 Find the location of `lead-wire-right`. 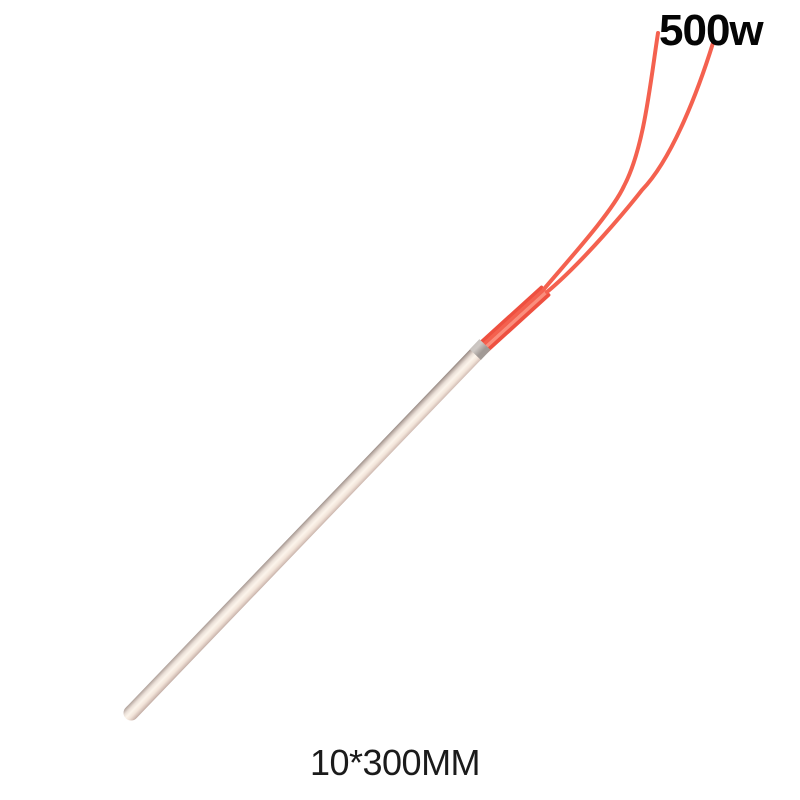

lead-wire-right is located at coordinates (630, 167).